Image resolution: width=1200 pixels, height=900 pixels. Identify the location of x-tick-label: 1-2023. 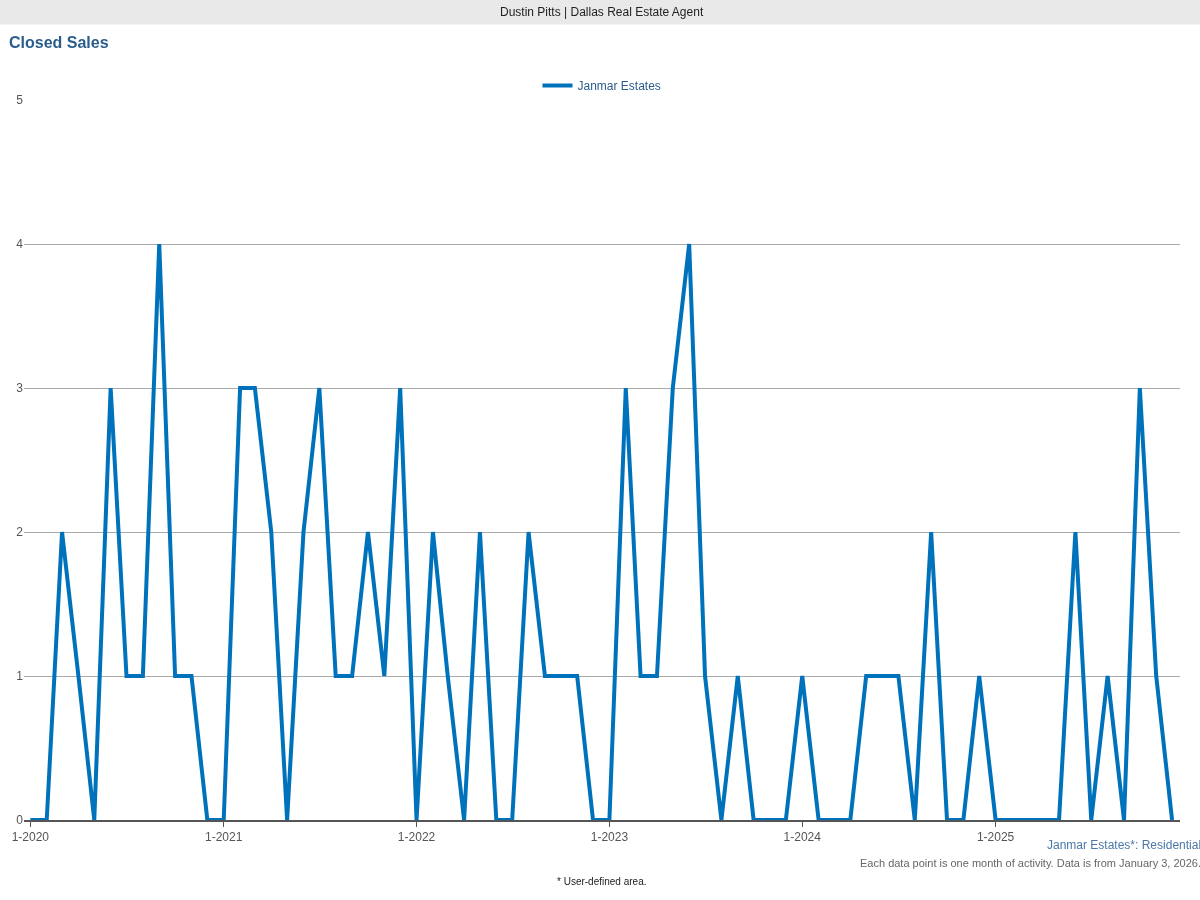
(609, 837).